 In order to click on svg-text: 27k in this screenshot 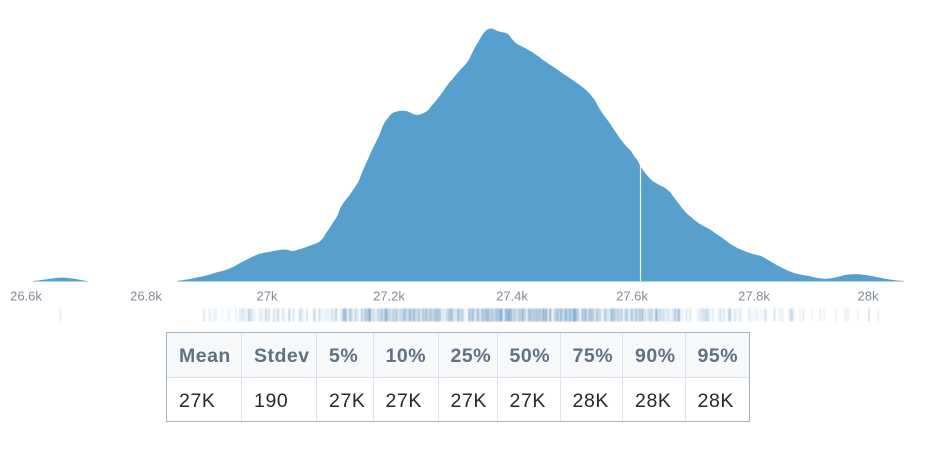, I will do `click(267, 296)`.